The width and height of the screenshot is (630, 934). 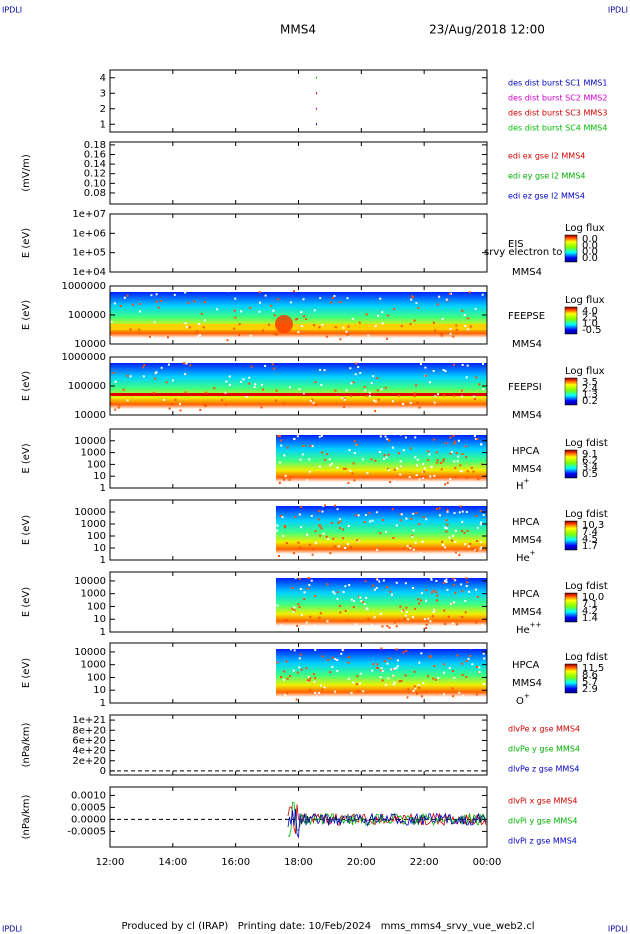 What do you see at coordinates (590, 245) in the screenshot?
I see `colorbar-tick-label: 0.0` at bounding box center [590, 245].